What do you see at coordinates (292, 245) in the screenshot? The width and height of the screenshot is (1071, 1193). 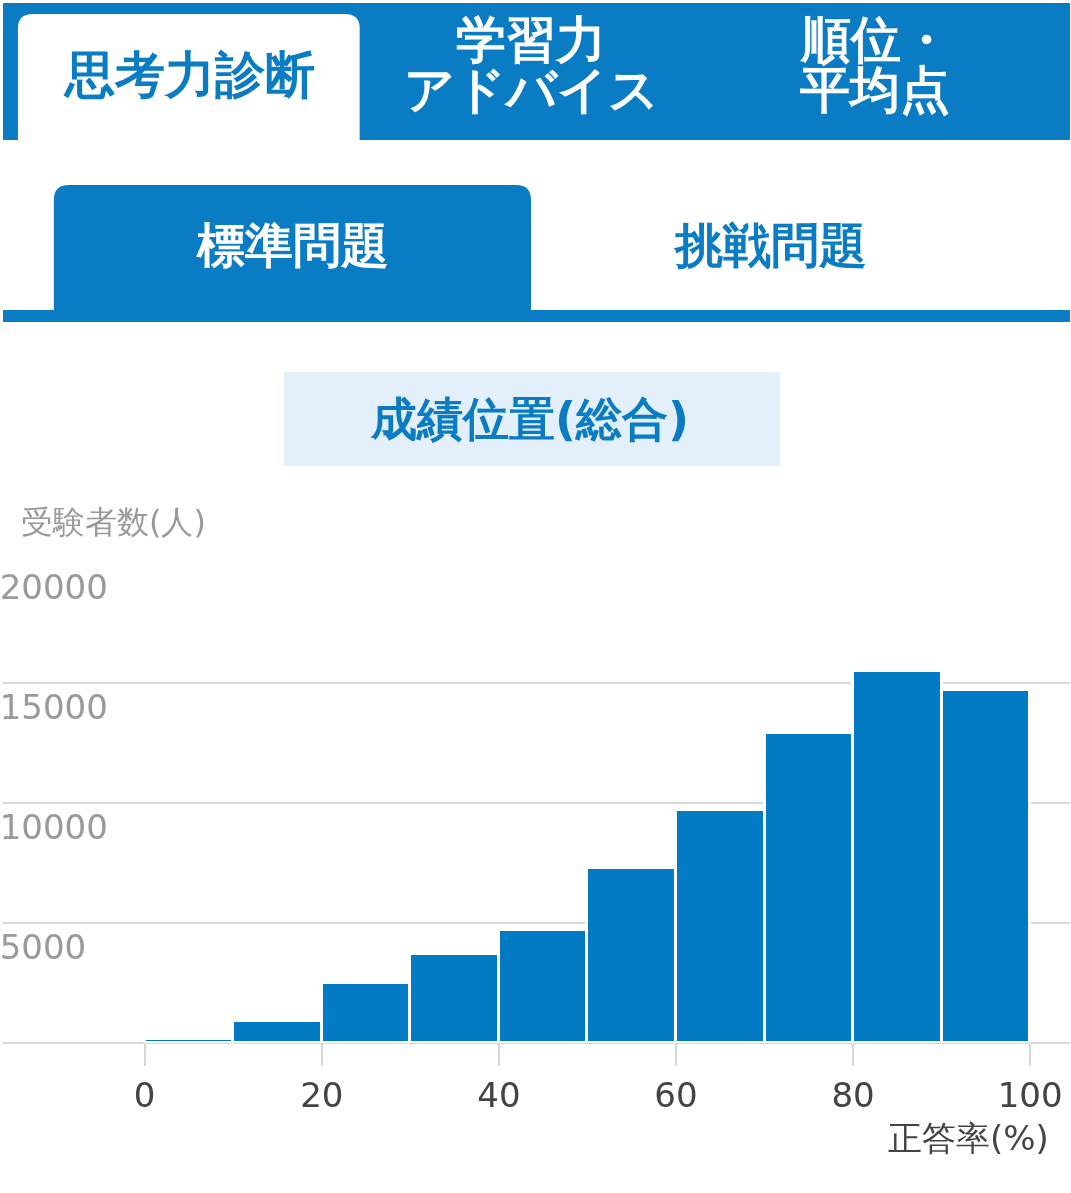 I see `text: 標準問題` at bounding box center [292, 245].